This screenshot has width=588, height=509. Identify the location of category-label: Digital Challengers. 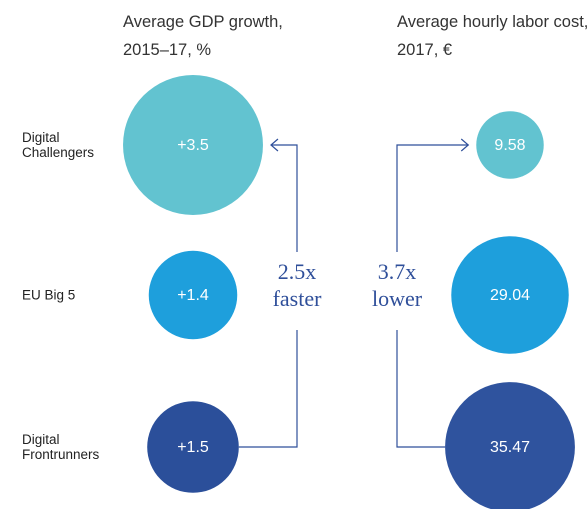
(58, 145).